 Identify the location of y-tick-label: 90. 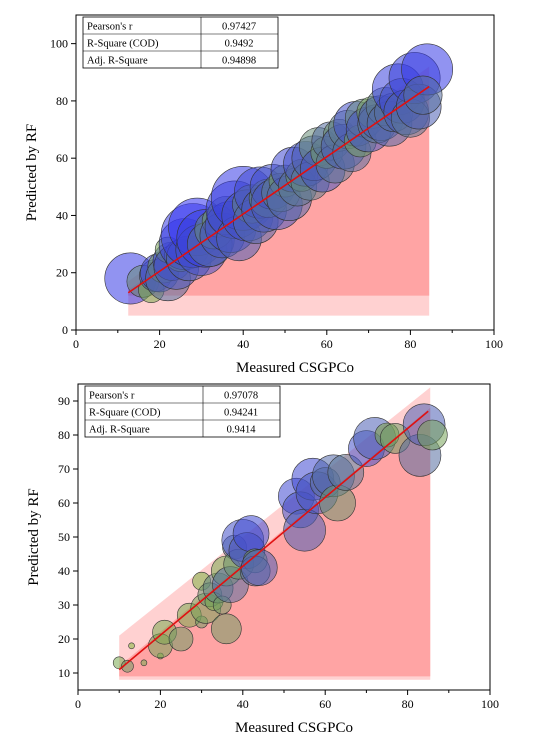
(64, 401).